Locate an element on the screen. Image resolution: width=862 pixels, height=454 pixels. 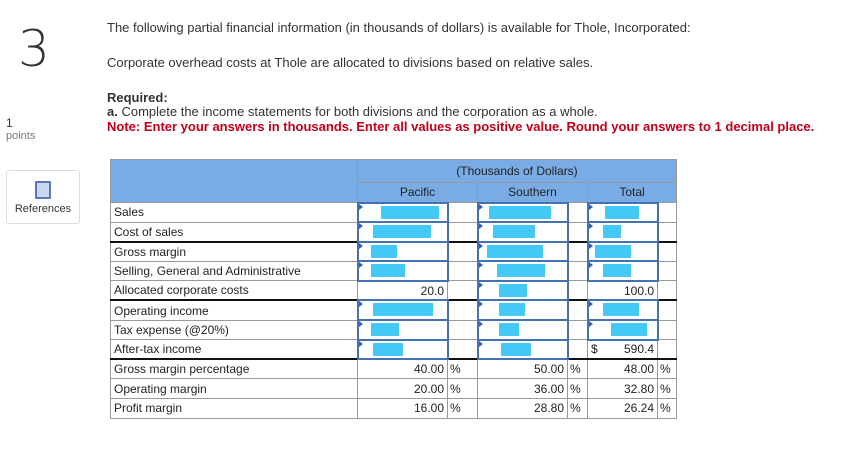
percent-value: 50.00 is located at coordinates (522, 369).